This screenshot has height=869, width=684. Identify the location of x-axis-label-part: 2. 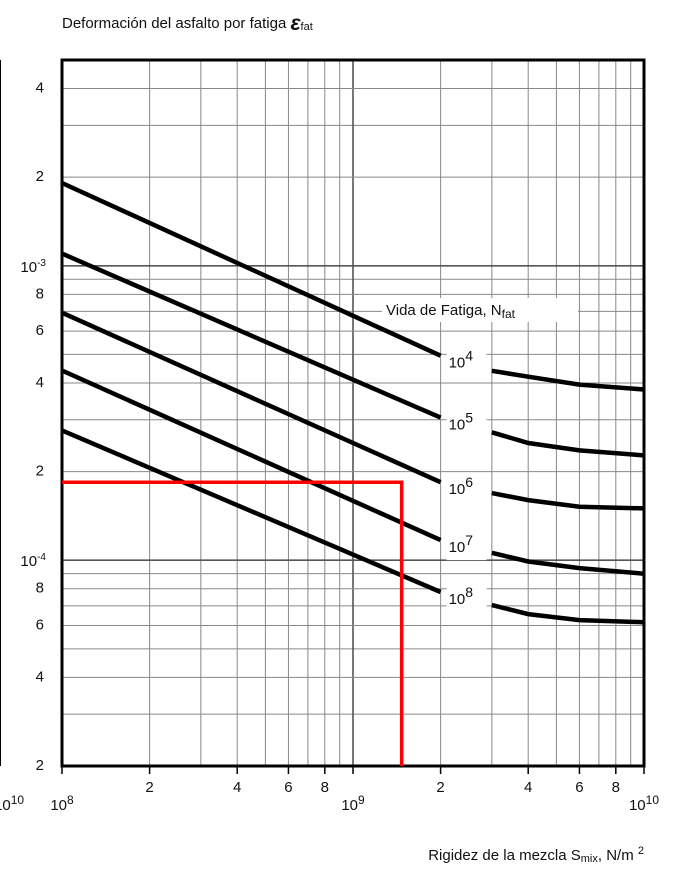
(641, 851).